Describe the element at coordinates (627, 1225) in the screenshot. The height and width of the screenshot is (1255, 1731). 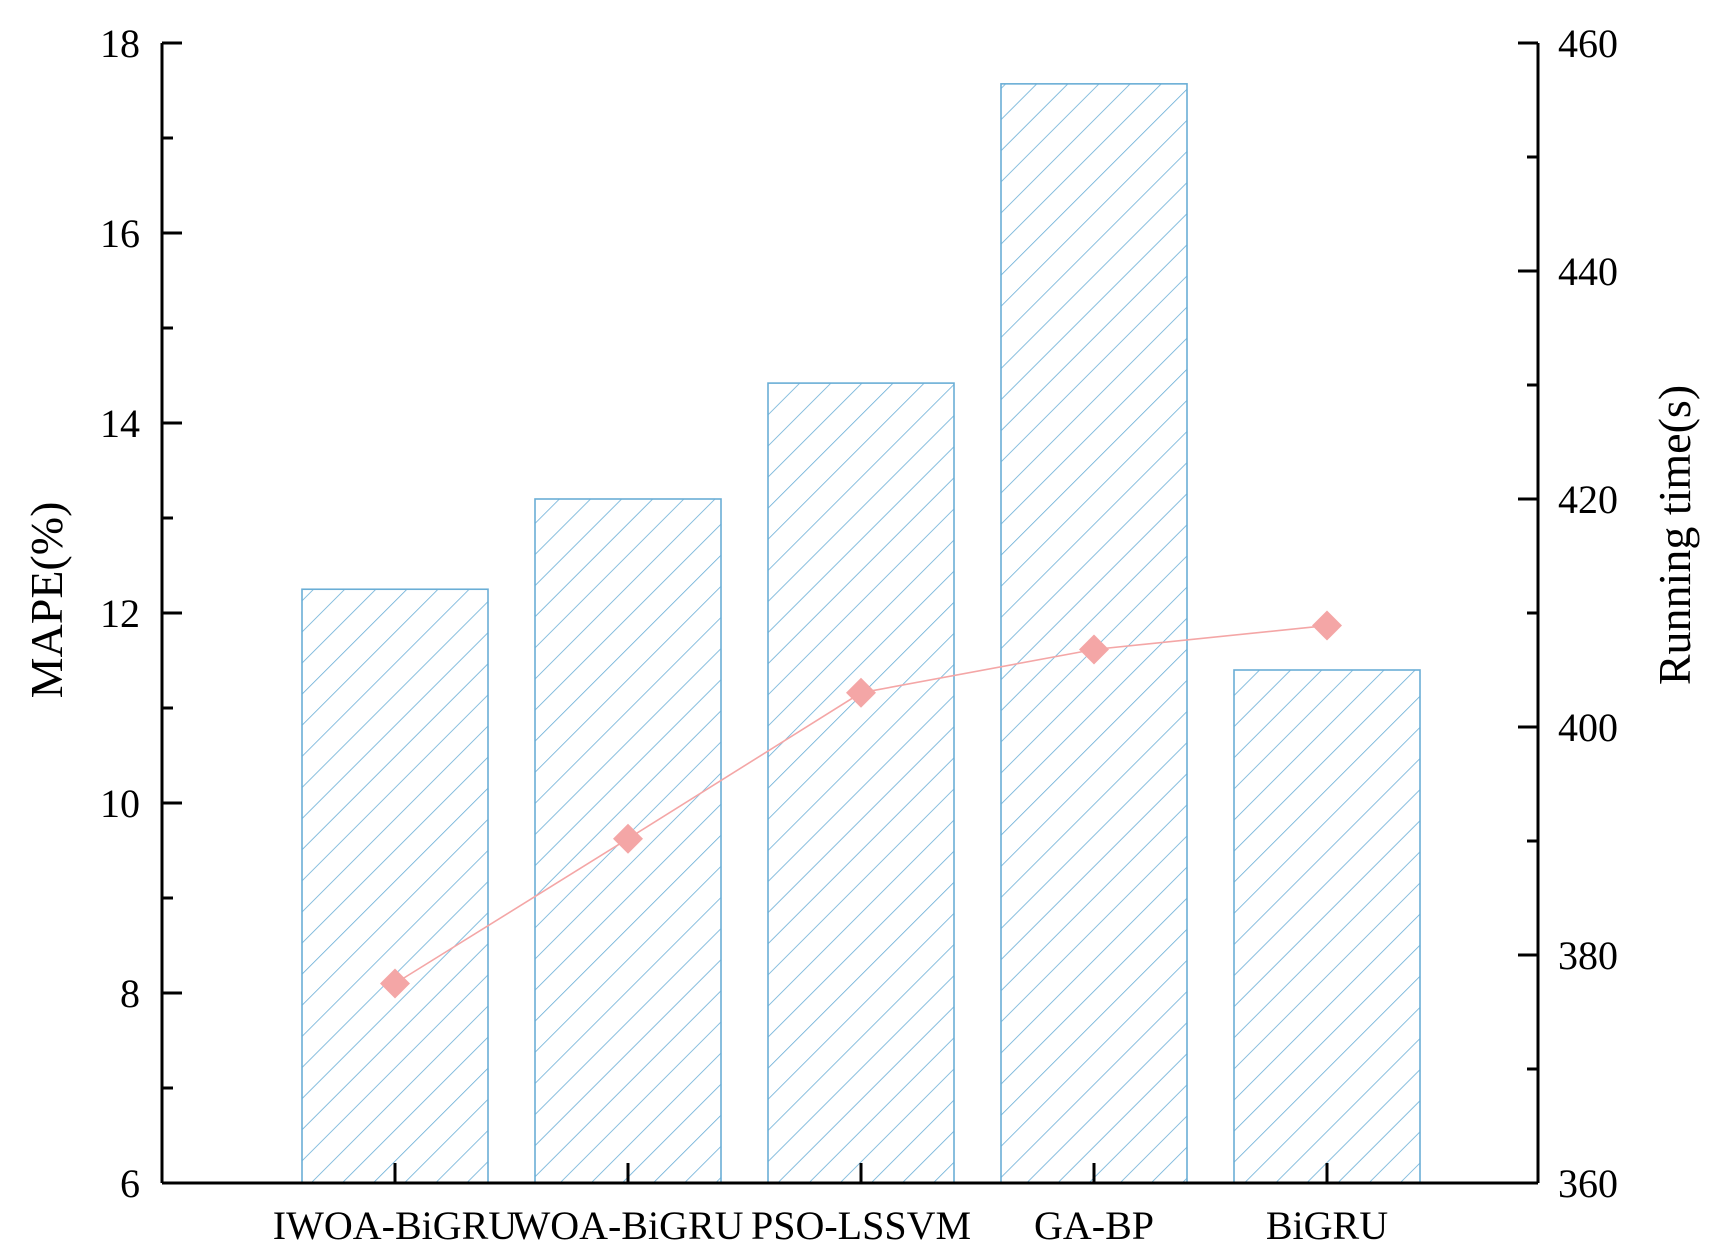
I see `x-tick-label-woa-bigru: WOA-BiGRU` at that location.